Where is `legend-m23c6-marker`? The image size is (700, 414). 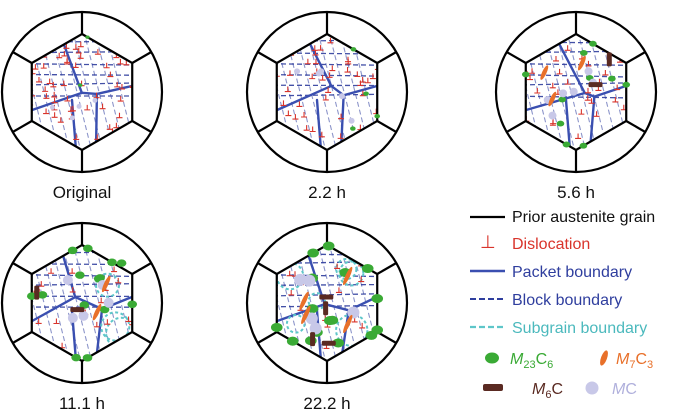 legend-m23c6-marker is located at coordinates (492, 358).